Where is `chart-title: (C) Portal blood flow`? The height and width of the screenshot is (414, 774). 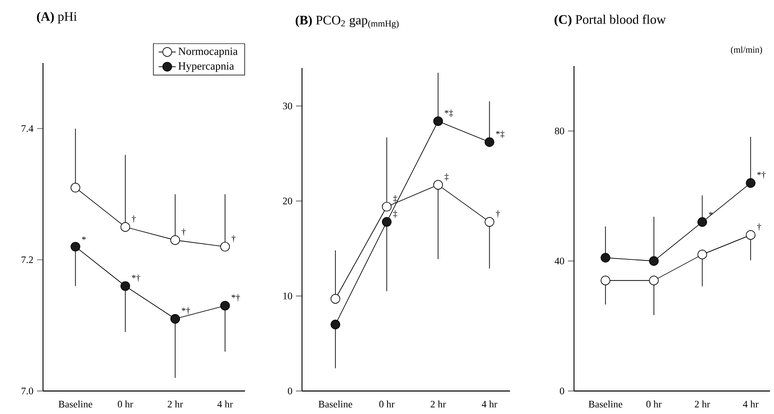
chart-title: (C) Portal blood flow is located at coordinates (610, 20).